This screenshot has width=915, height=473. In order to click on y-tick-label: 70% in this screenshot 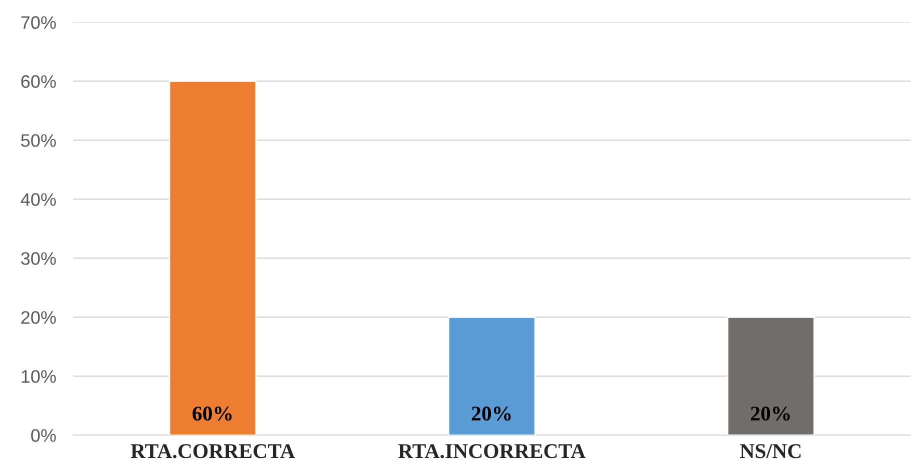, I will do `click(38, 22)`.